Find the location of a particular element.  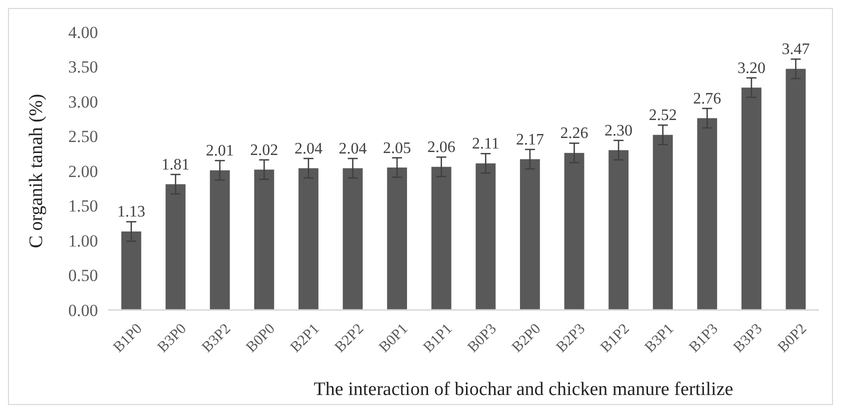

data-label: 2.01 is located at coordinates (220, 151).